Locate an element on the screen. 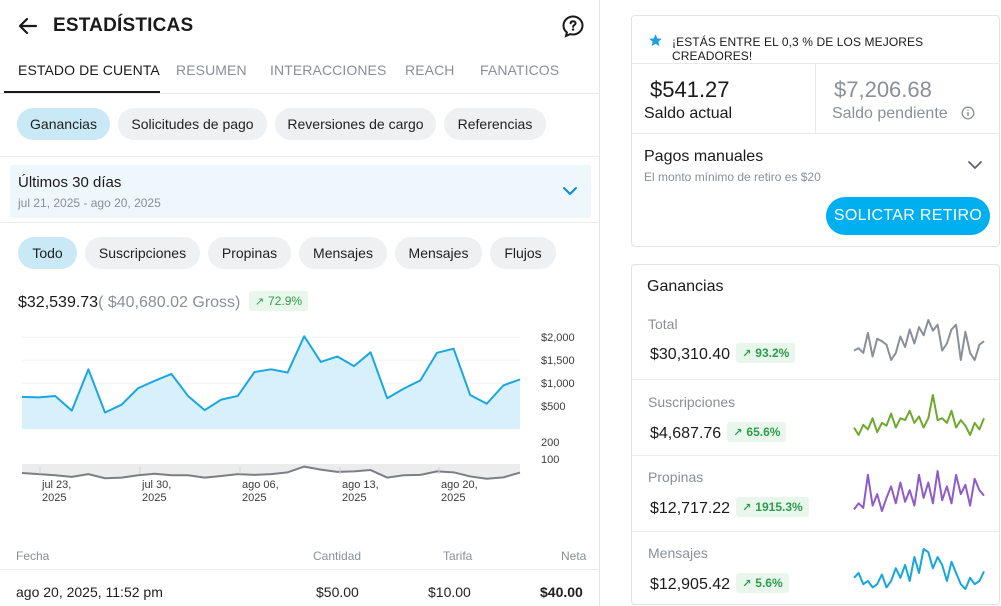 This screenshot has width=1001, height=606. manual-payouts-subtitle: El monto mínimo de retiro es $20 is located at coordinates (732, 177).